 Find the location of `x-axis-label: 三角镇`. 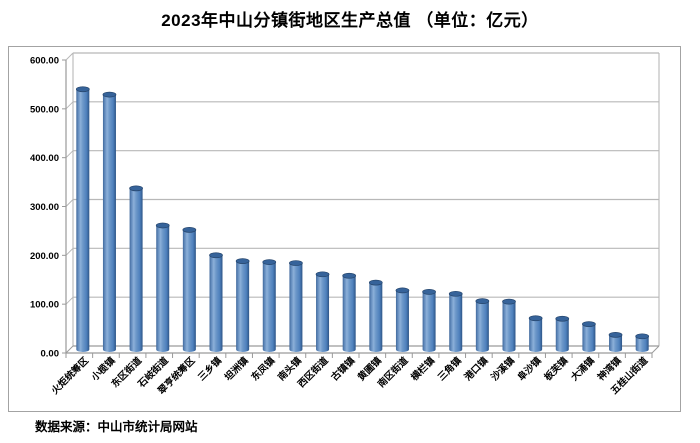

x-axis-label: 三角镇 is located at coordinates (449, 368).